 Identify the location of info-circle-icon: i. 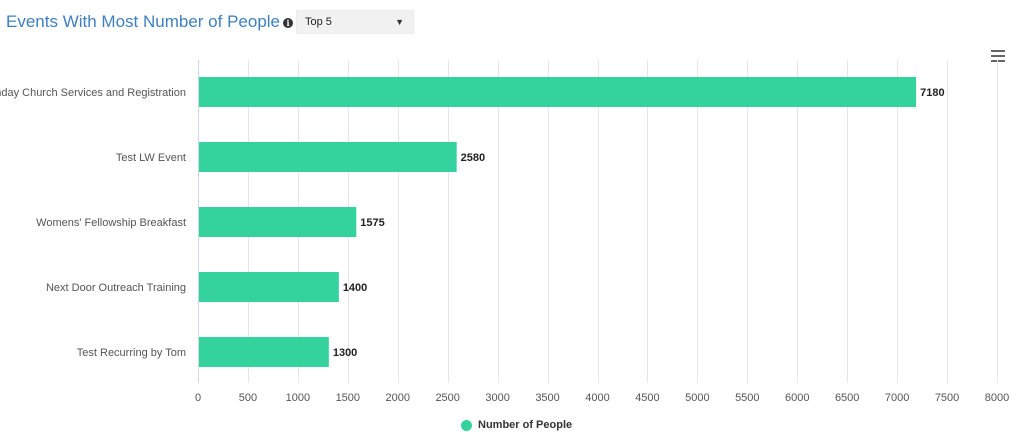
(288, 23).